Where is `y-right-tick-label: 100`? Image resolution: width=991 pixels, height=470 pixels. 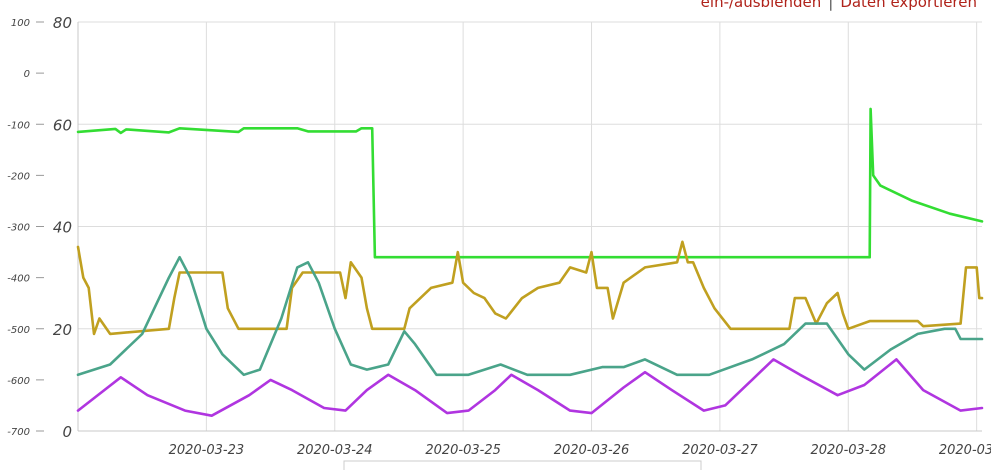 y-right-tick-label: 100 is located at coordinates (20, 23).